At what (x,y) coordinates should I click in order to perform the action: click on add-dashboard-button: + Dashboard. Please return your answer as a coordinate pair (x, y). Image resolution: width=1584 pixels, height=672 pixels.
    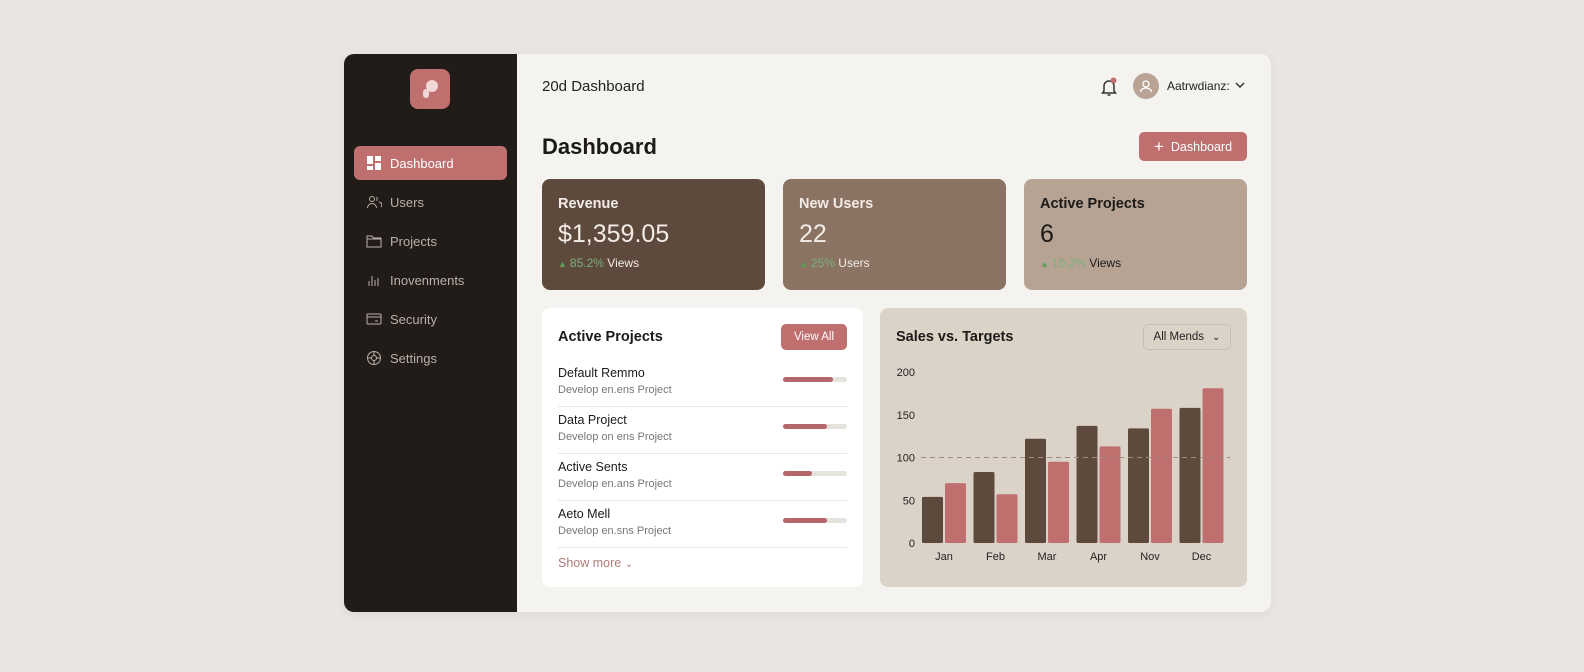
    Looking at the image, I should click on (1193, 146).